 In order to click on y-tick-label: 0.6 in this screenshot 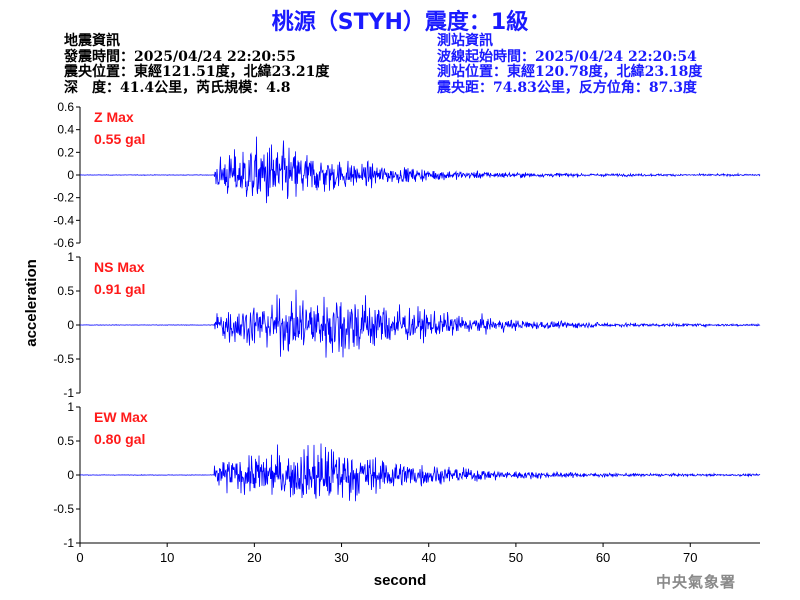, I will do `click(65, 107)`.